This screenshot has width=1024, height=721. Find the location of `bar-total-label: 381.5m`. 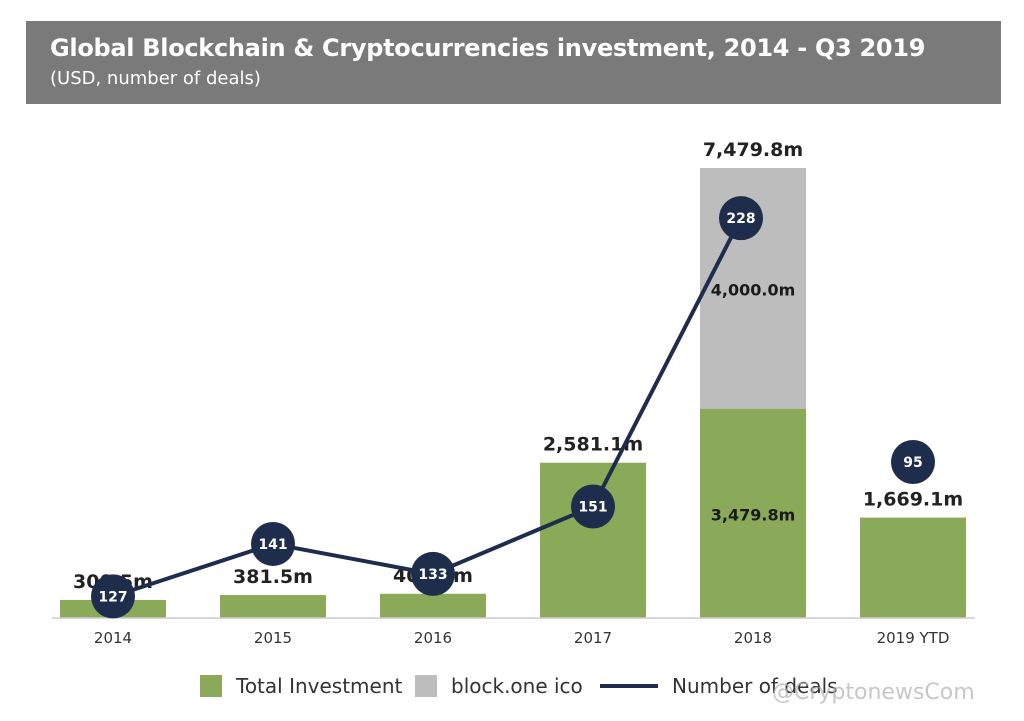

bar-total-label: 381.5m is located at coordinates (273, 577).